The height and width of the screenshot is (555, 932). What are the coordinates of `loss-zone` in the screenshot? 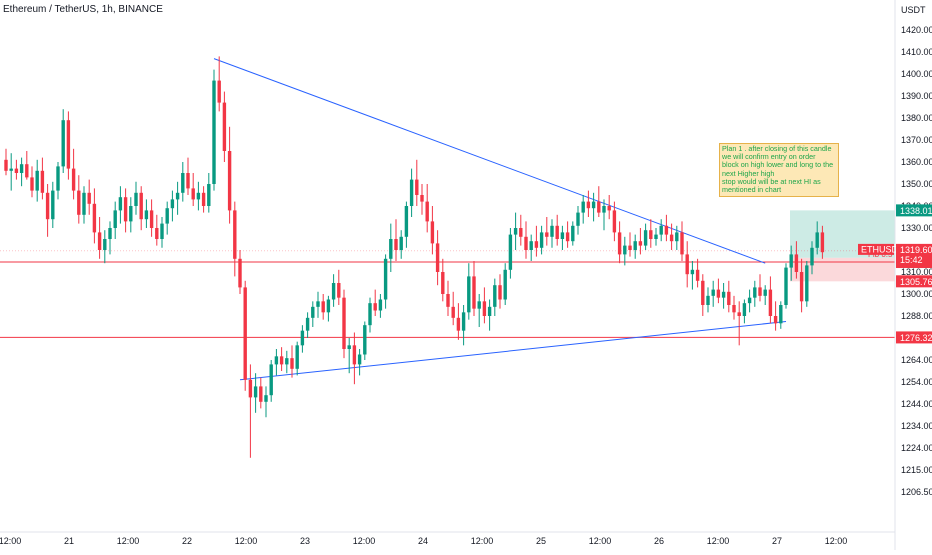 It's located at (842, 269).